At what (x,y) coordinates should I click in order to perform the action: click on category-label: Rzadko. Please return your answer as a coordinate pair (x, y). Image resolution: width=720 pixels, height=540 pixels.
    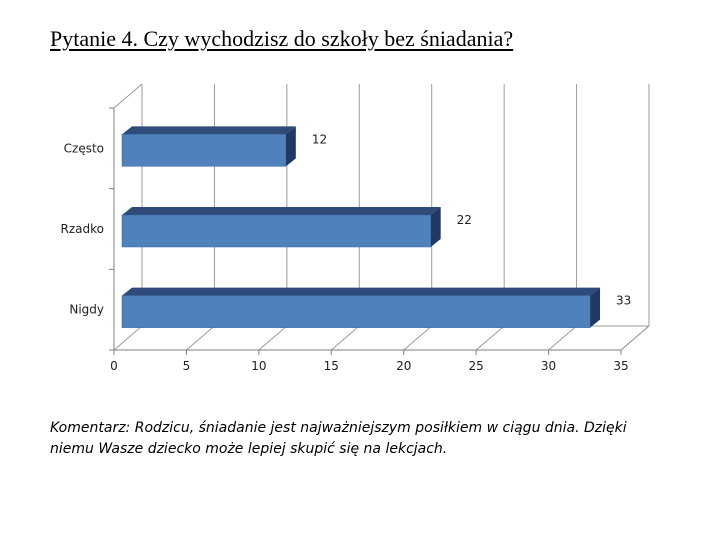
    Looking at the image, I should click on (82, 229).